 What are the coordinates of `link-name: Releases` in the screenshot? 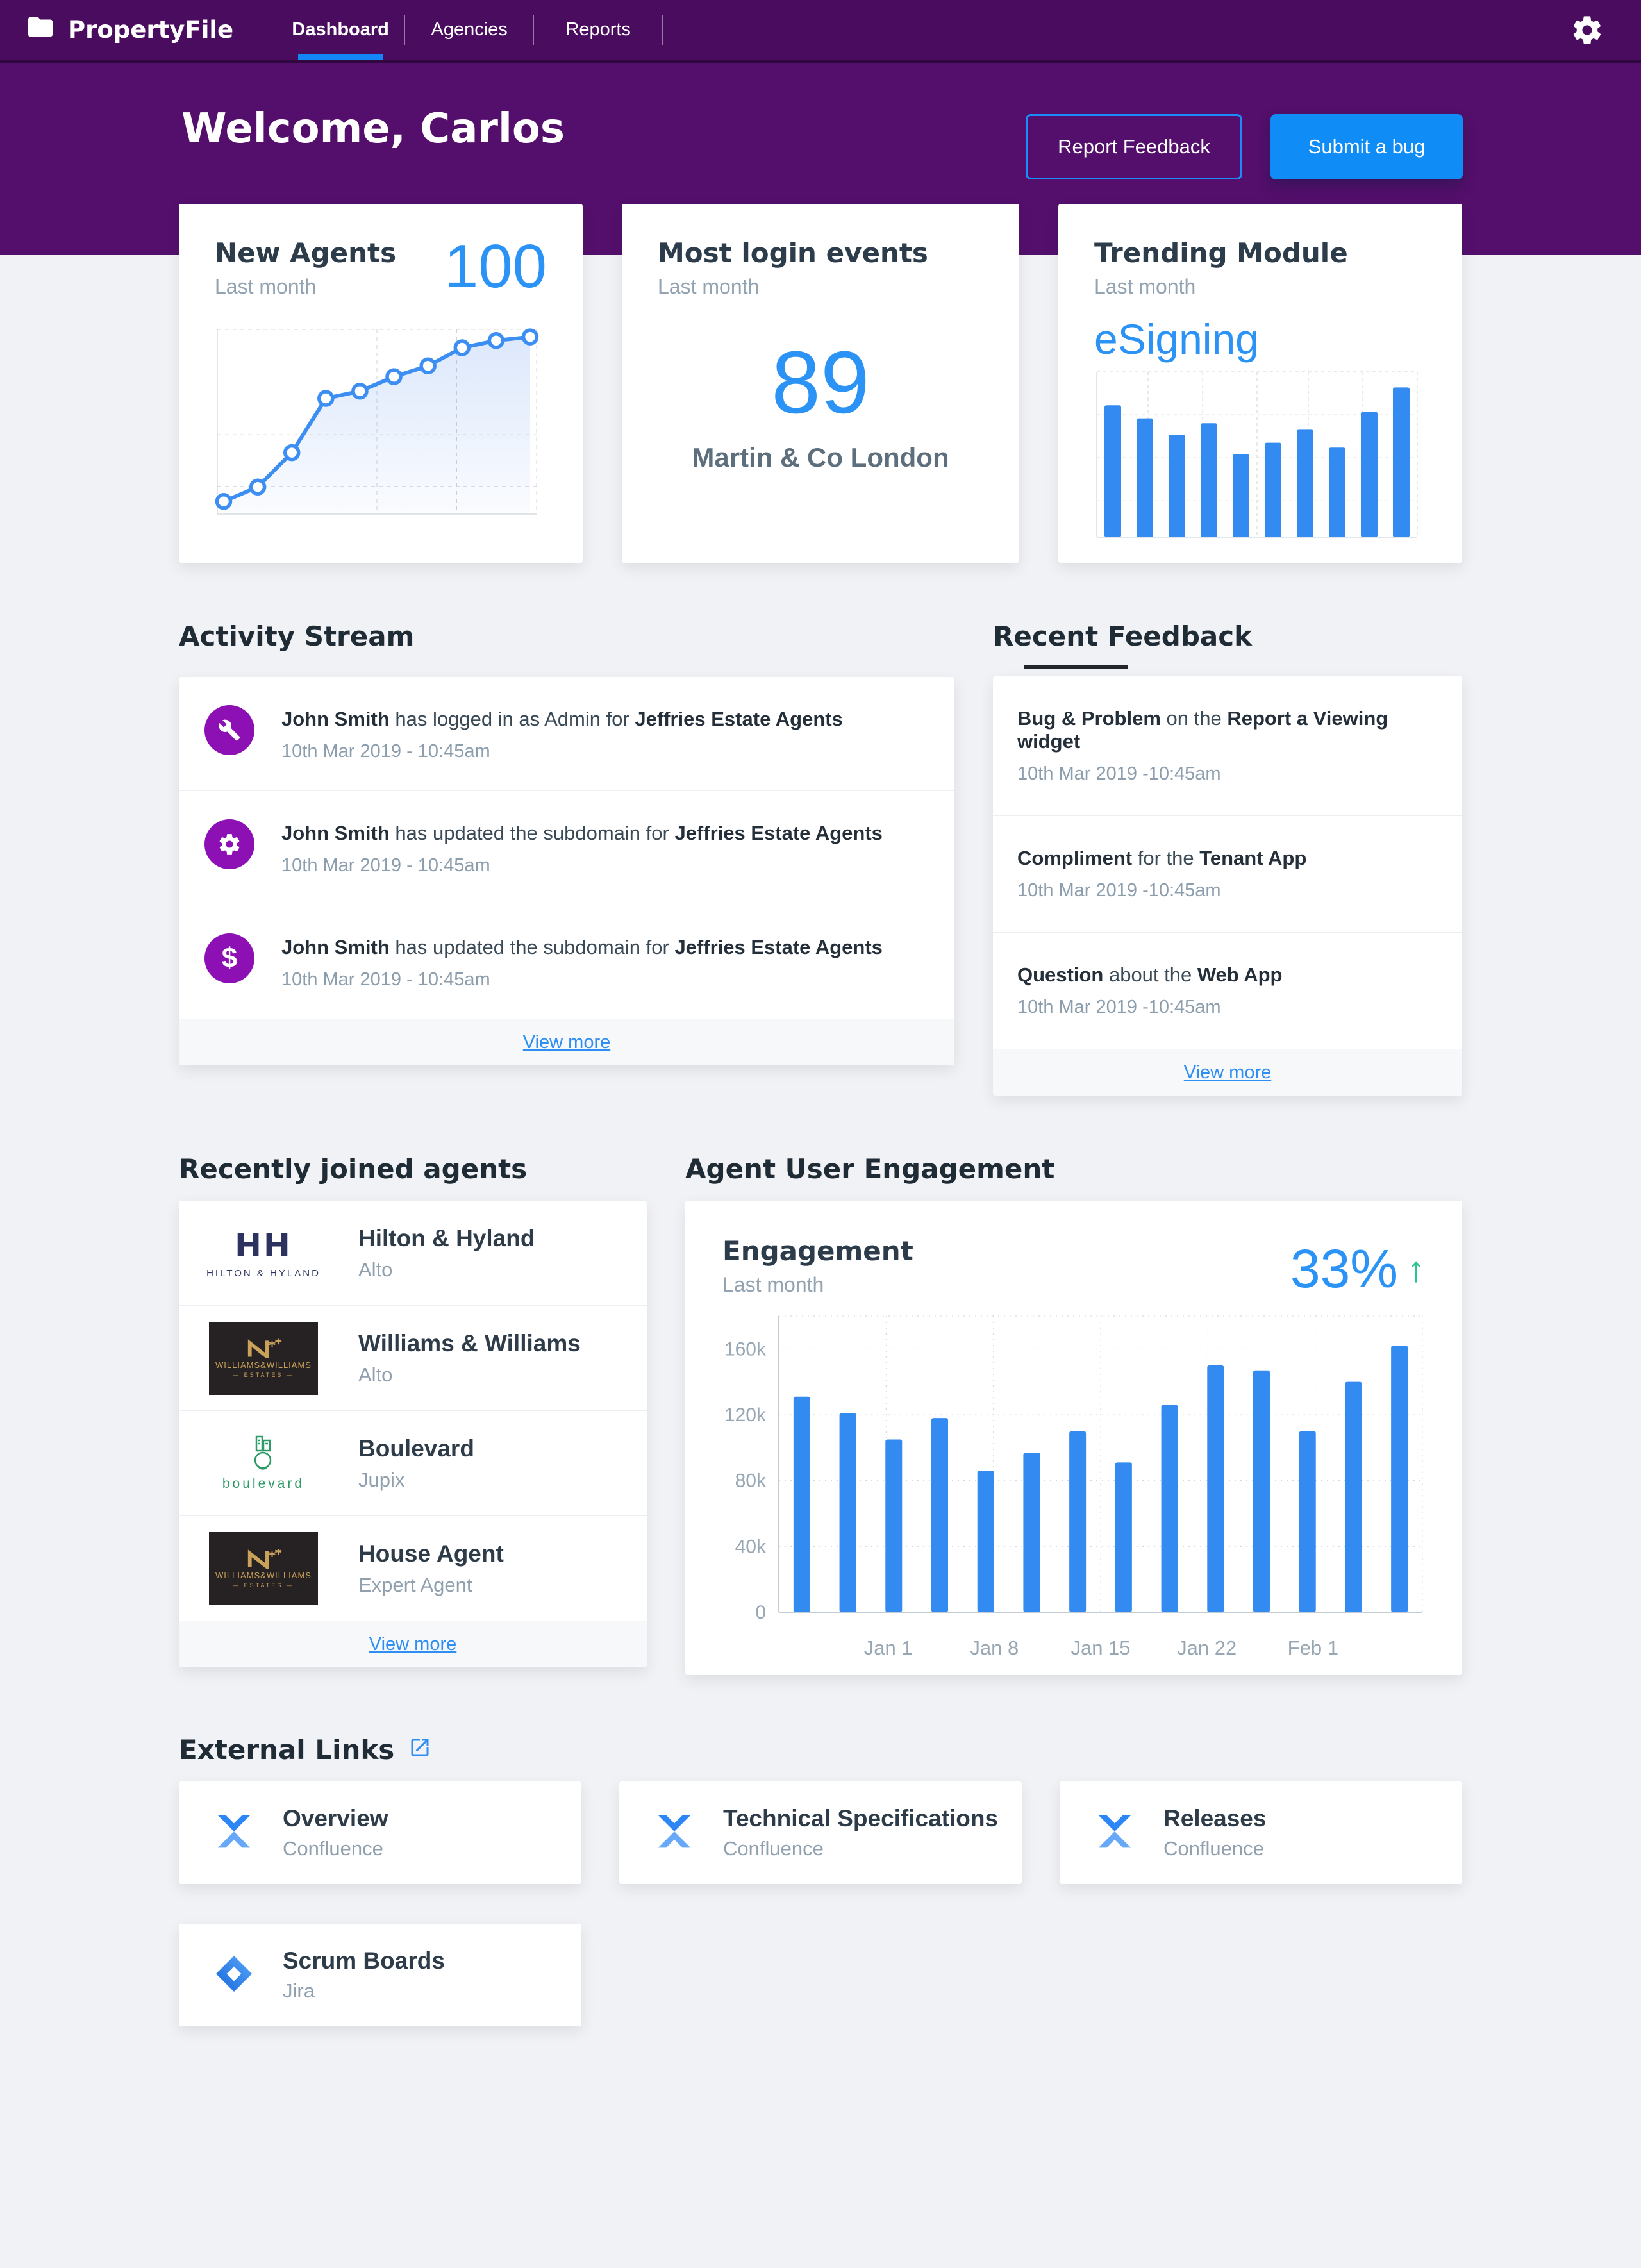 It's located at (1215, 1818).